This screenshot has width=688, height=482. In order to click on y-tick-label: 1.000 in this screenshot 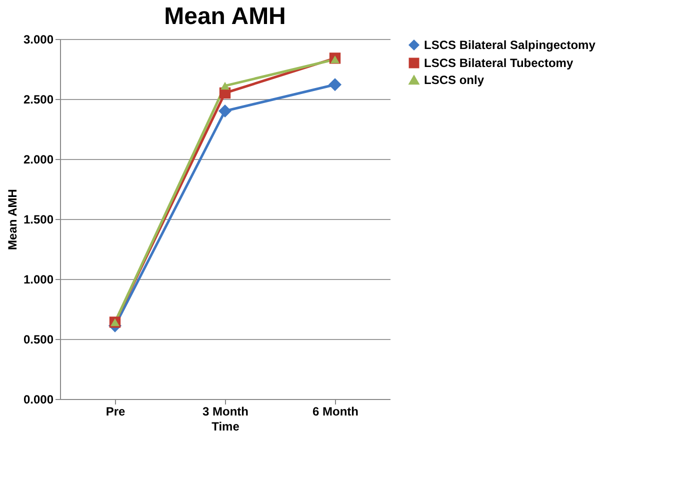, I will do `click(38, 279)`.